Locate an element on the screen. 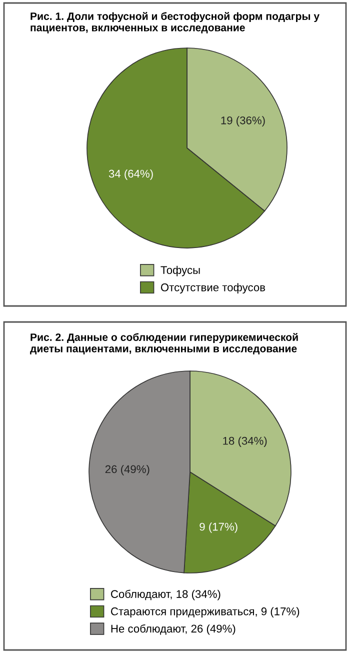  chart-title: Рис. 1. Доли тофусной и бестофусной форм подагры у пациентов, включенных в исследование is located at coordinates (175, 23).